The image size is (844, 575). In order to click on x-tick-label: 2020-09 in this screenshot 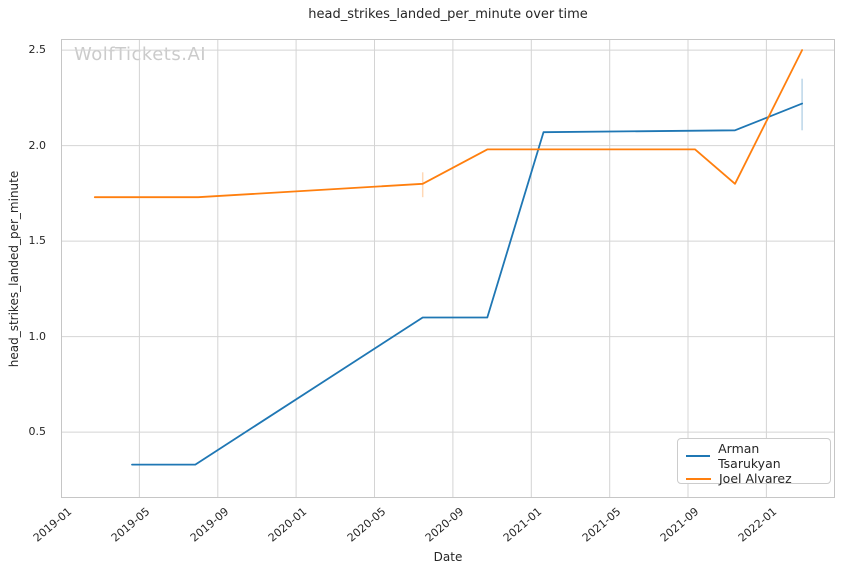, I will do `click(444, 525)`.